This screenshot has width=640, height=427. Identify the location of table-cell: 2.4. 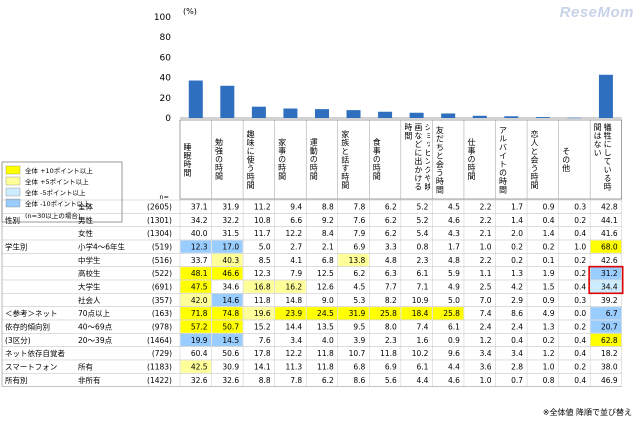
(517, 326).